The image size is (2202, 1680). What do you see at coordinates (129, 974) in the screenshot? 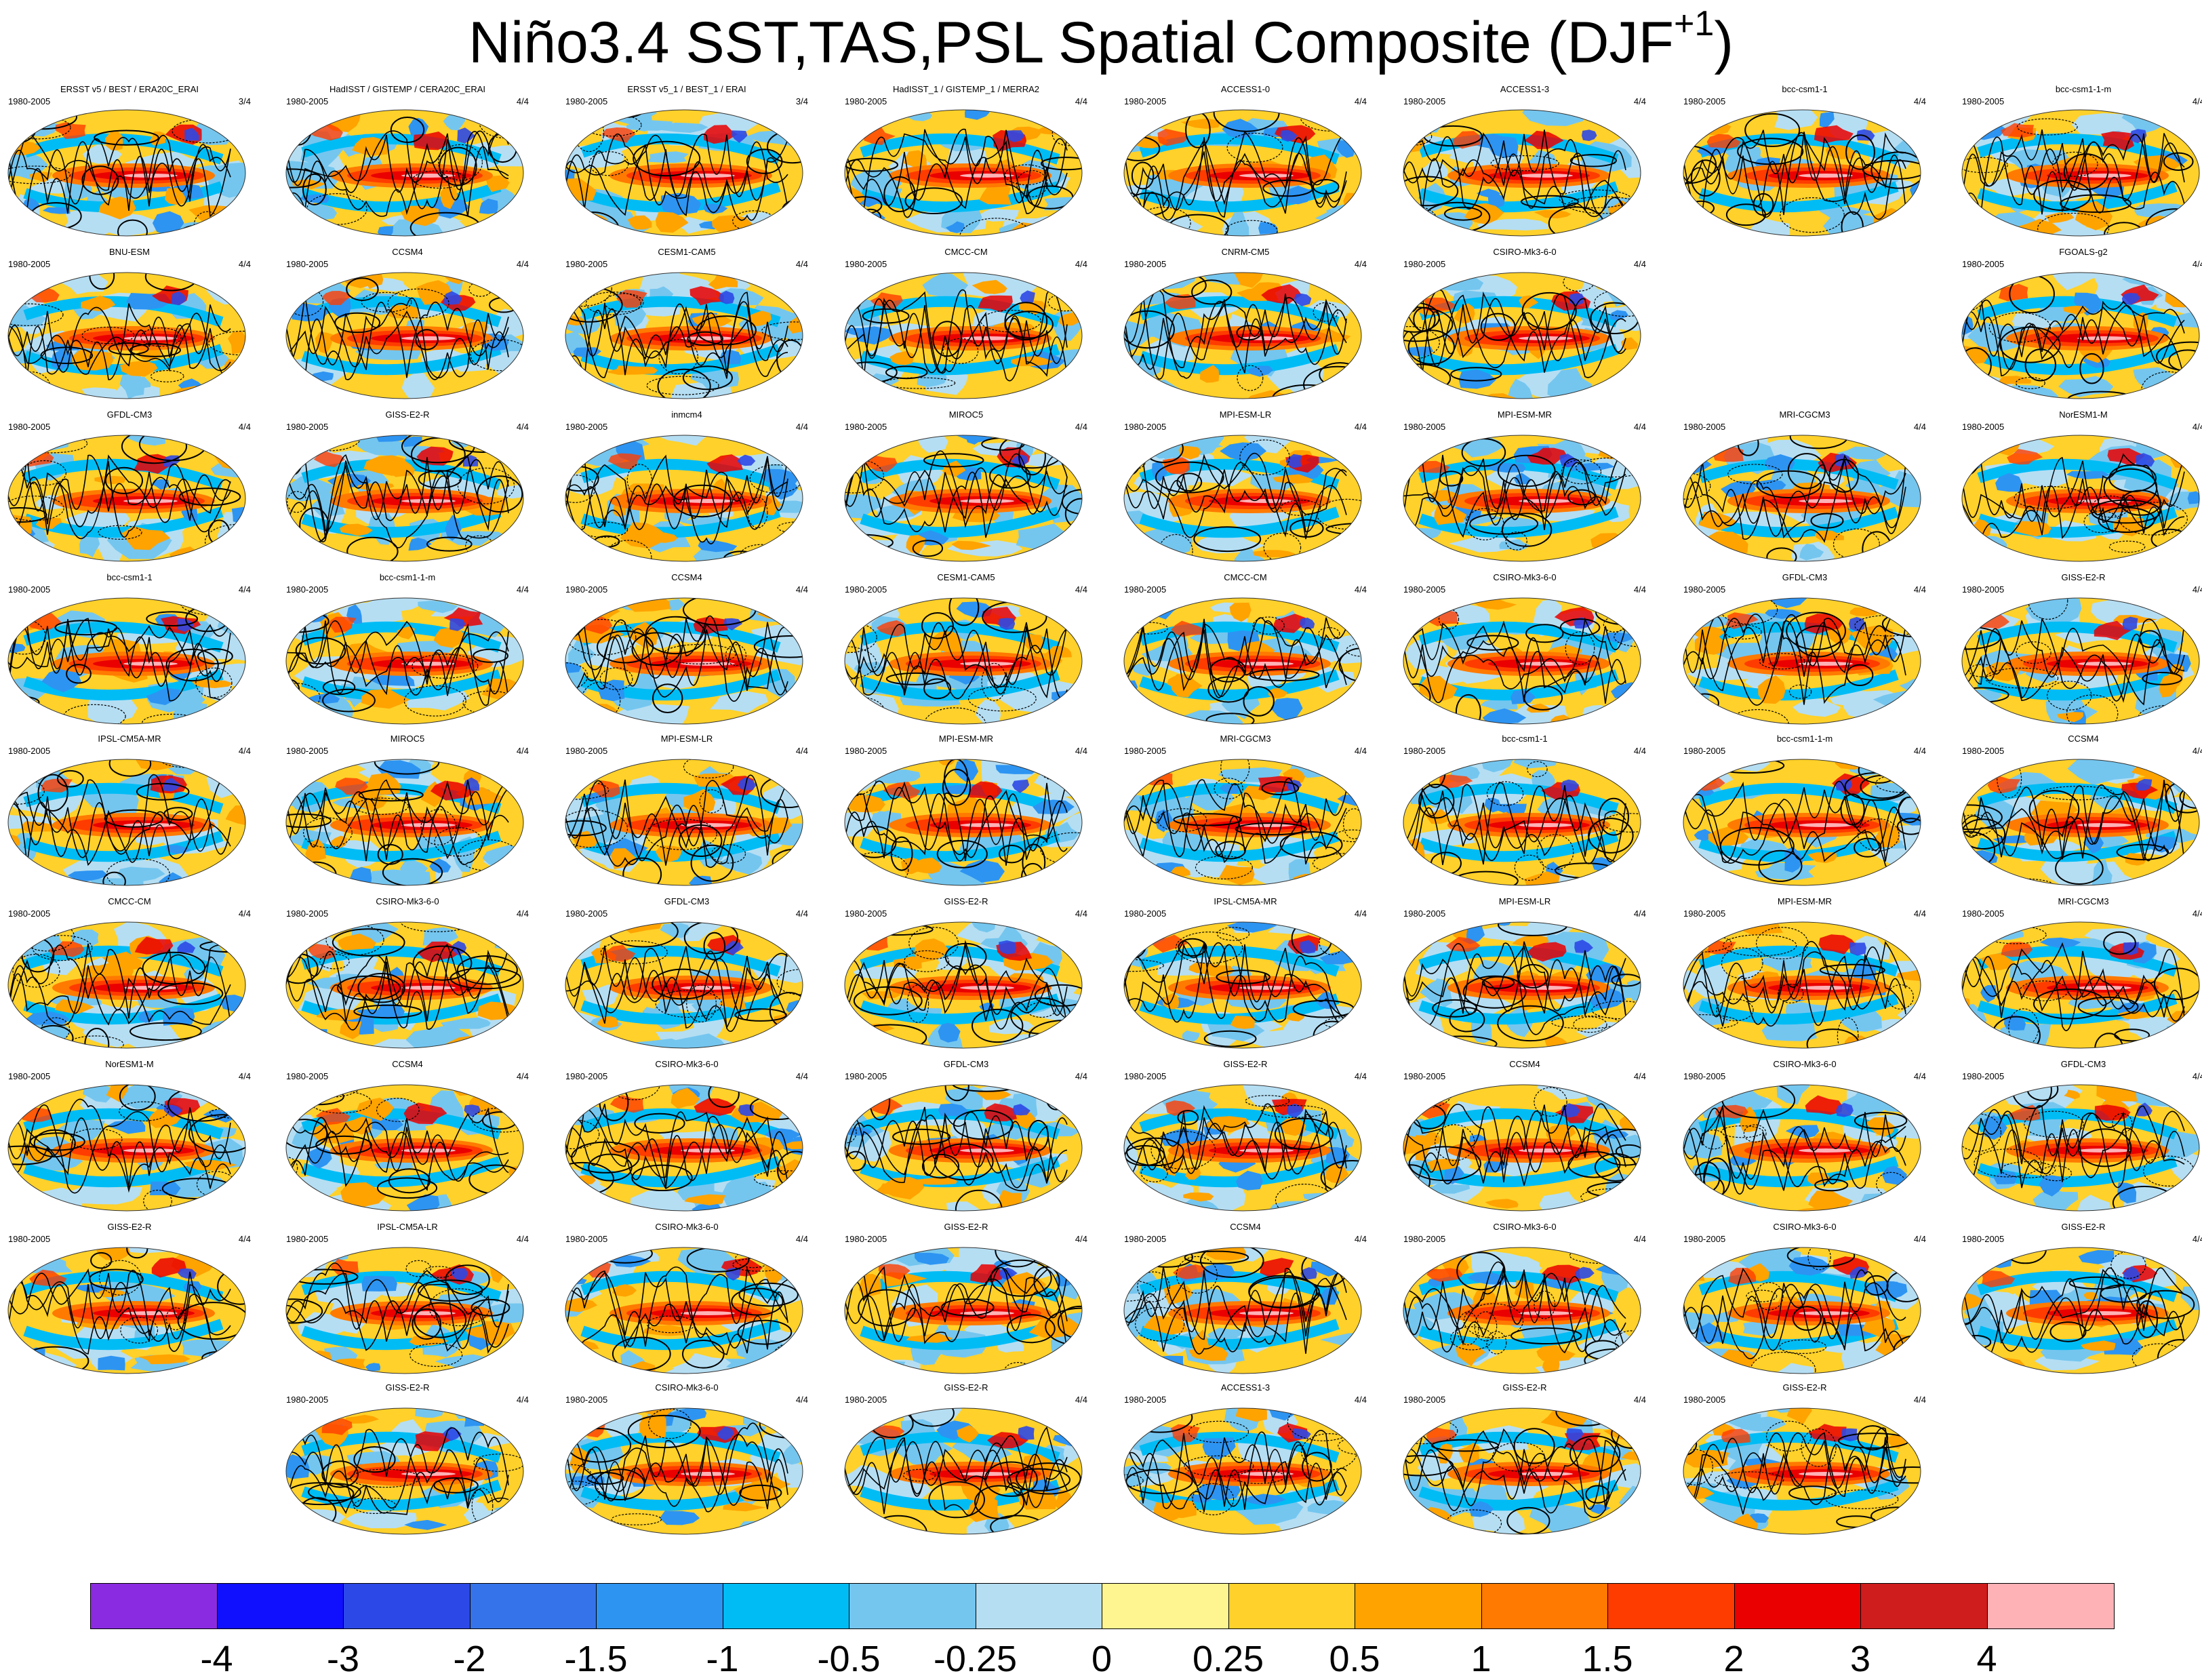
I see `map-panel: 1980-2005 CMCC-CM 4/4` at bounding box center [129, 974].